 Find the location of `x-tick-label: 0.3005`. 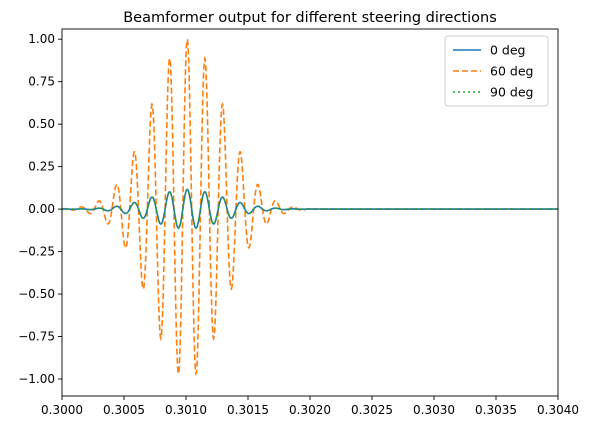

x-tick-label: 0.3005 is located at coordinates (124, 410).